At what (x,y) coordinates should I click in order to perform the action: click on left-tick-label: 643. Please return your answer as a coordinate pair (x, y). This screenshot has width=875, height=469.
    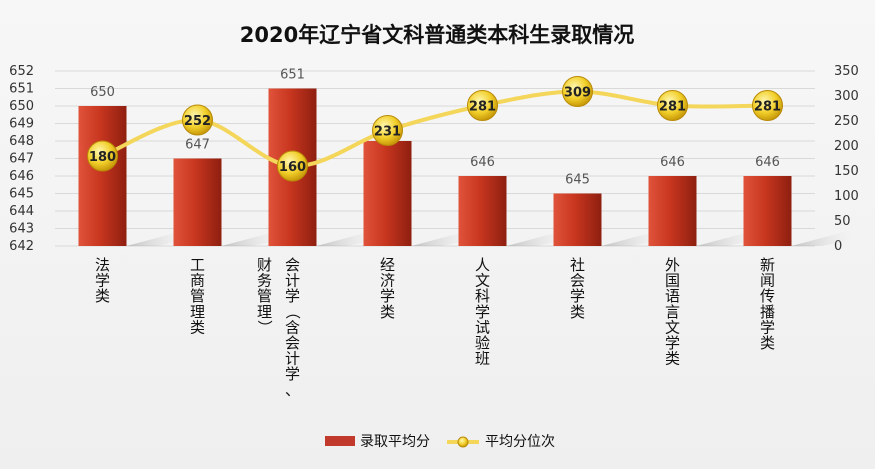
    Looking at the image, I should click on (21, 229).